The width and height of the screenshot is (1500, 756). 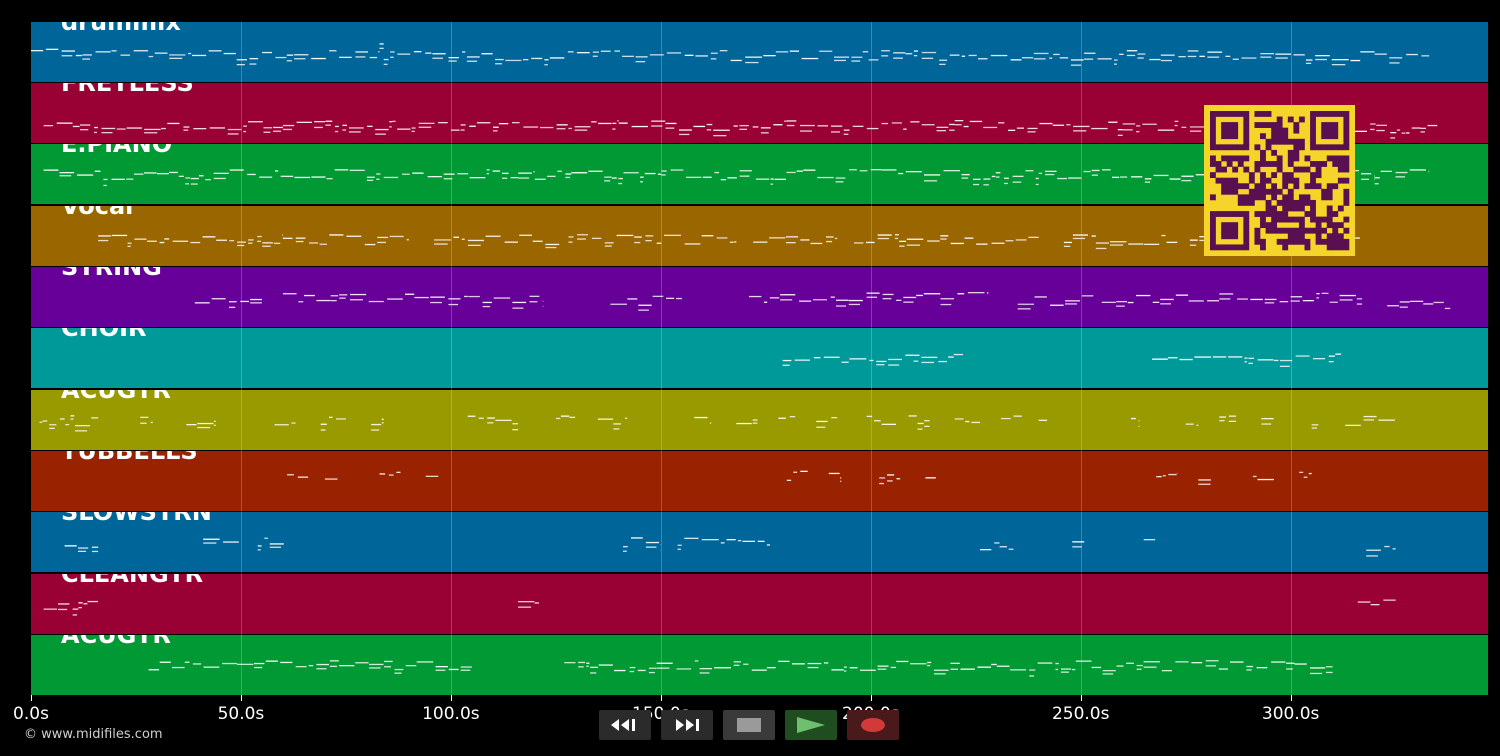 I want to click on track-lane: CHOIR, so click(x=759, y=358).